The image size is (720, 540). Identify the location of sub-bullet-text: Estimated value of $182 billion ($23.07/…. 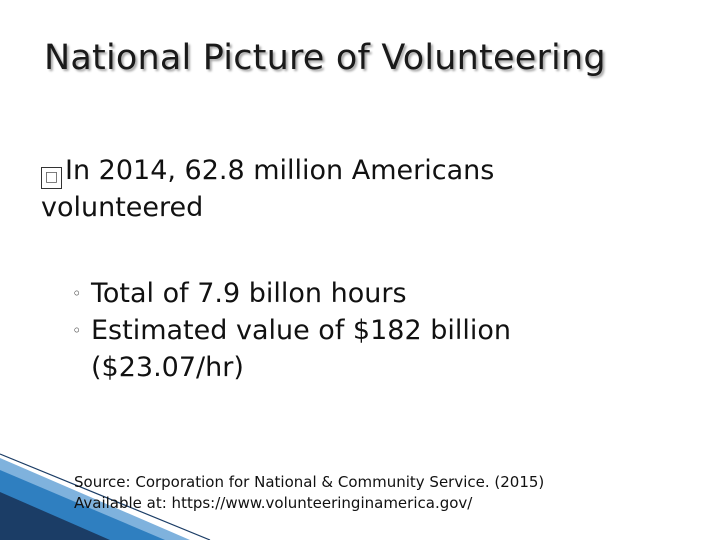
(301, 349).